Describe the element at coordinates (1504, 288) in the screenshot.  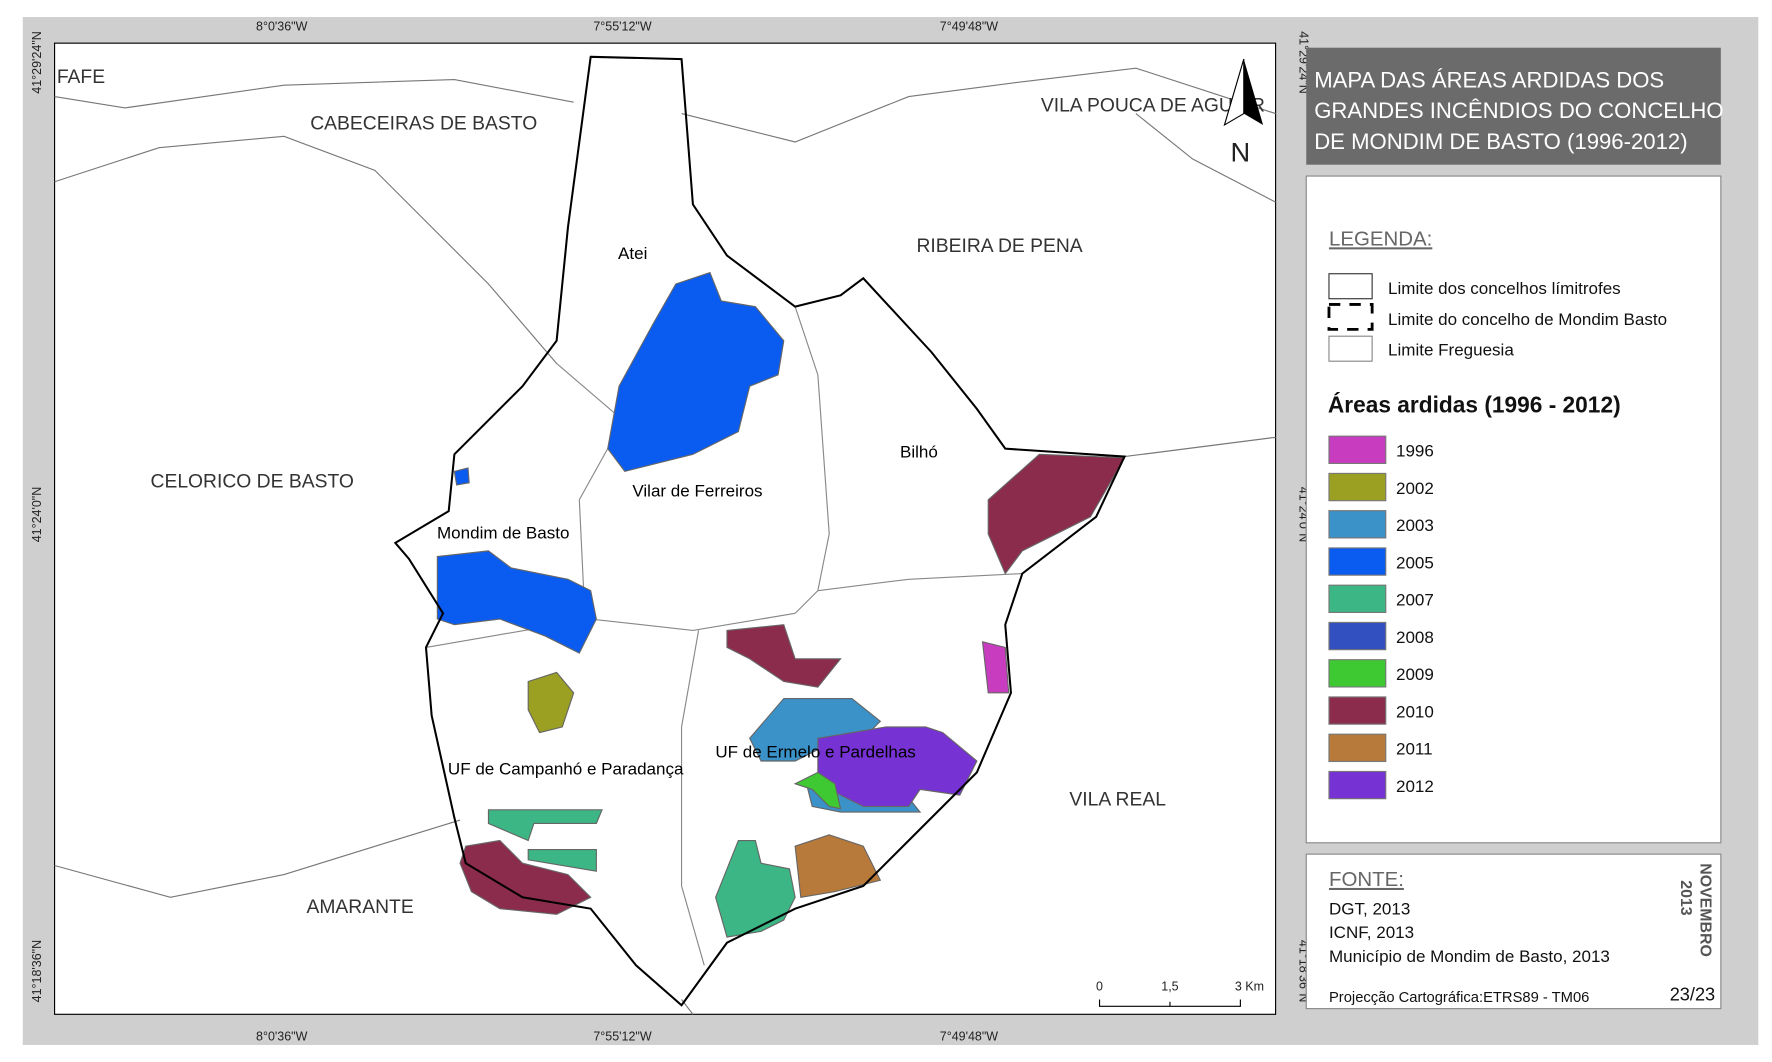
I see `boundary-label: Limite dos concelhos límitrofes` at that location.